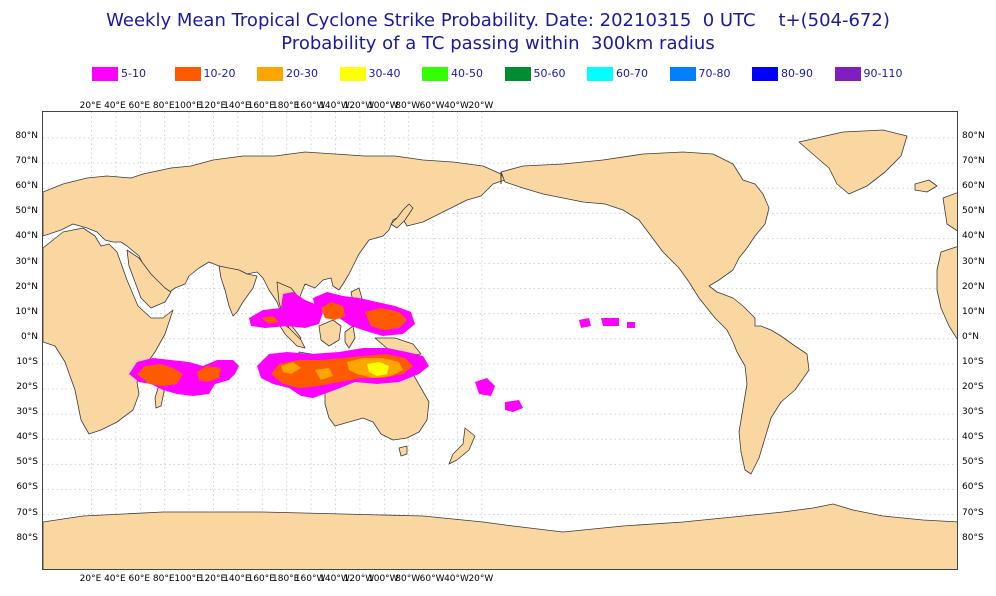 The image size is (996, 596). I want to click on legend-label: 10-20, so click(219, 73).